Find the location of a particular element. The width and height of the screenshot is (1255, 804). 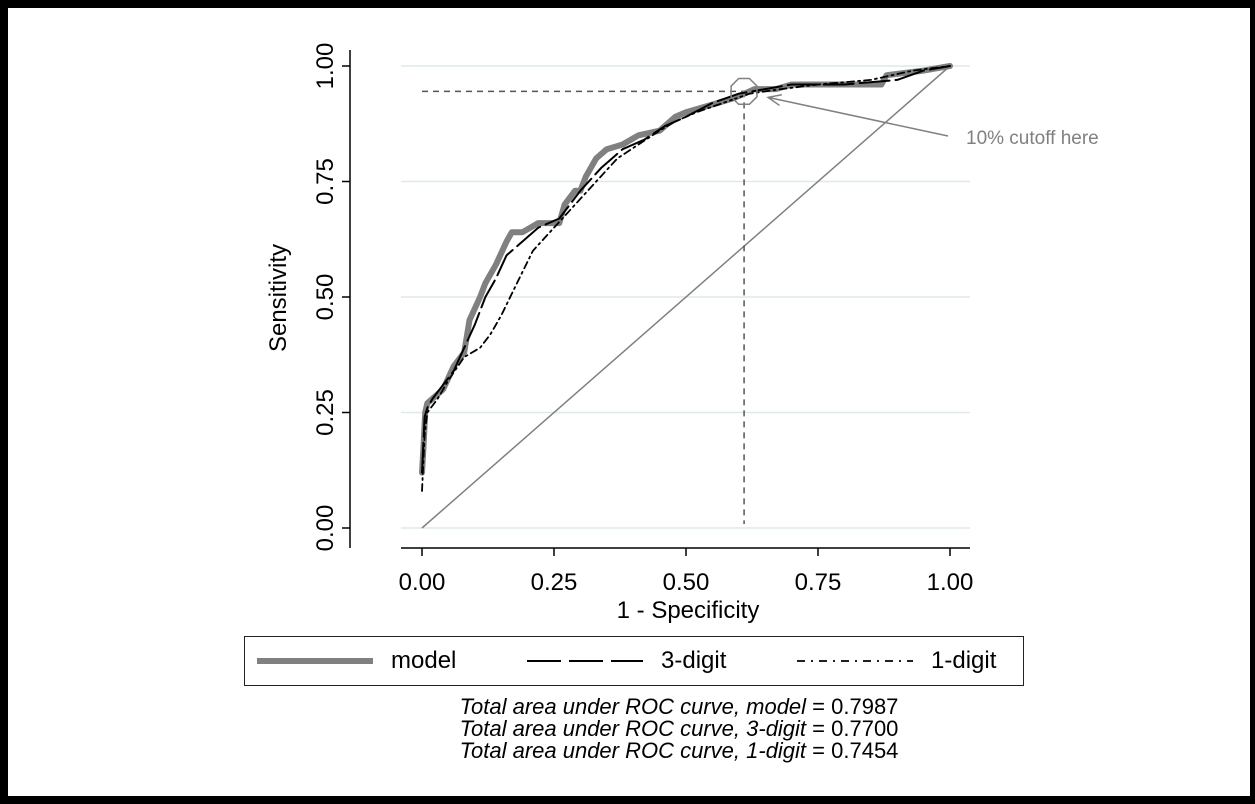

y-tick-label-4: 1.00 is located at coordinates (325, 66).